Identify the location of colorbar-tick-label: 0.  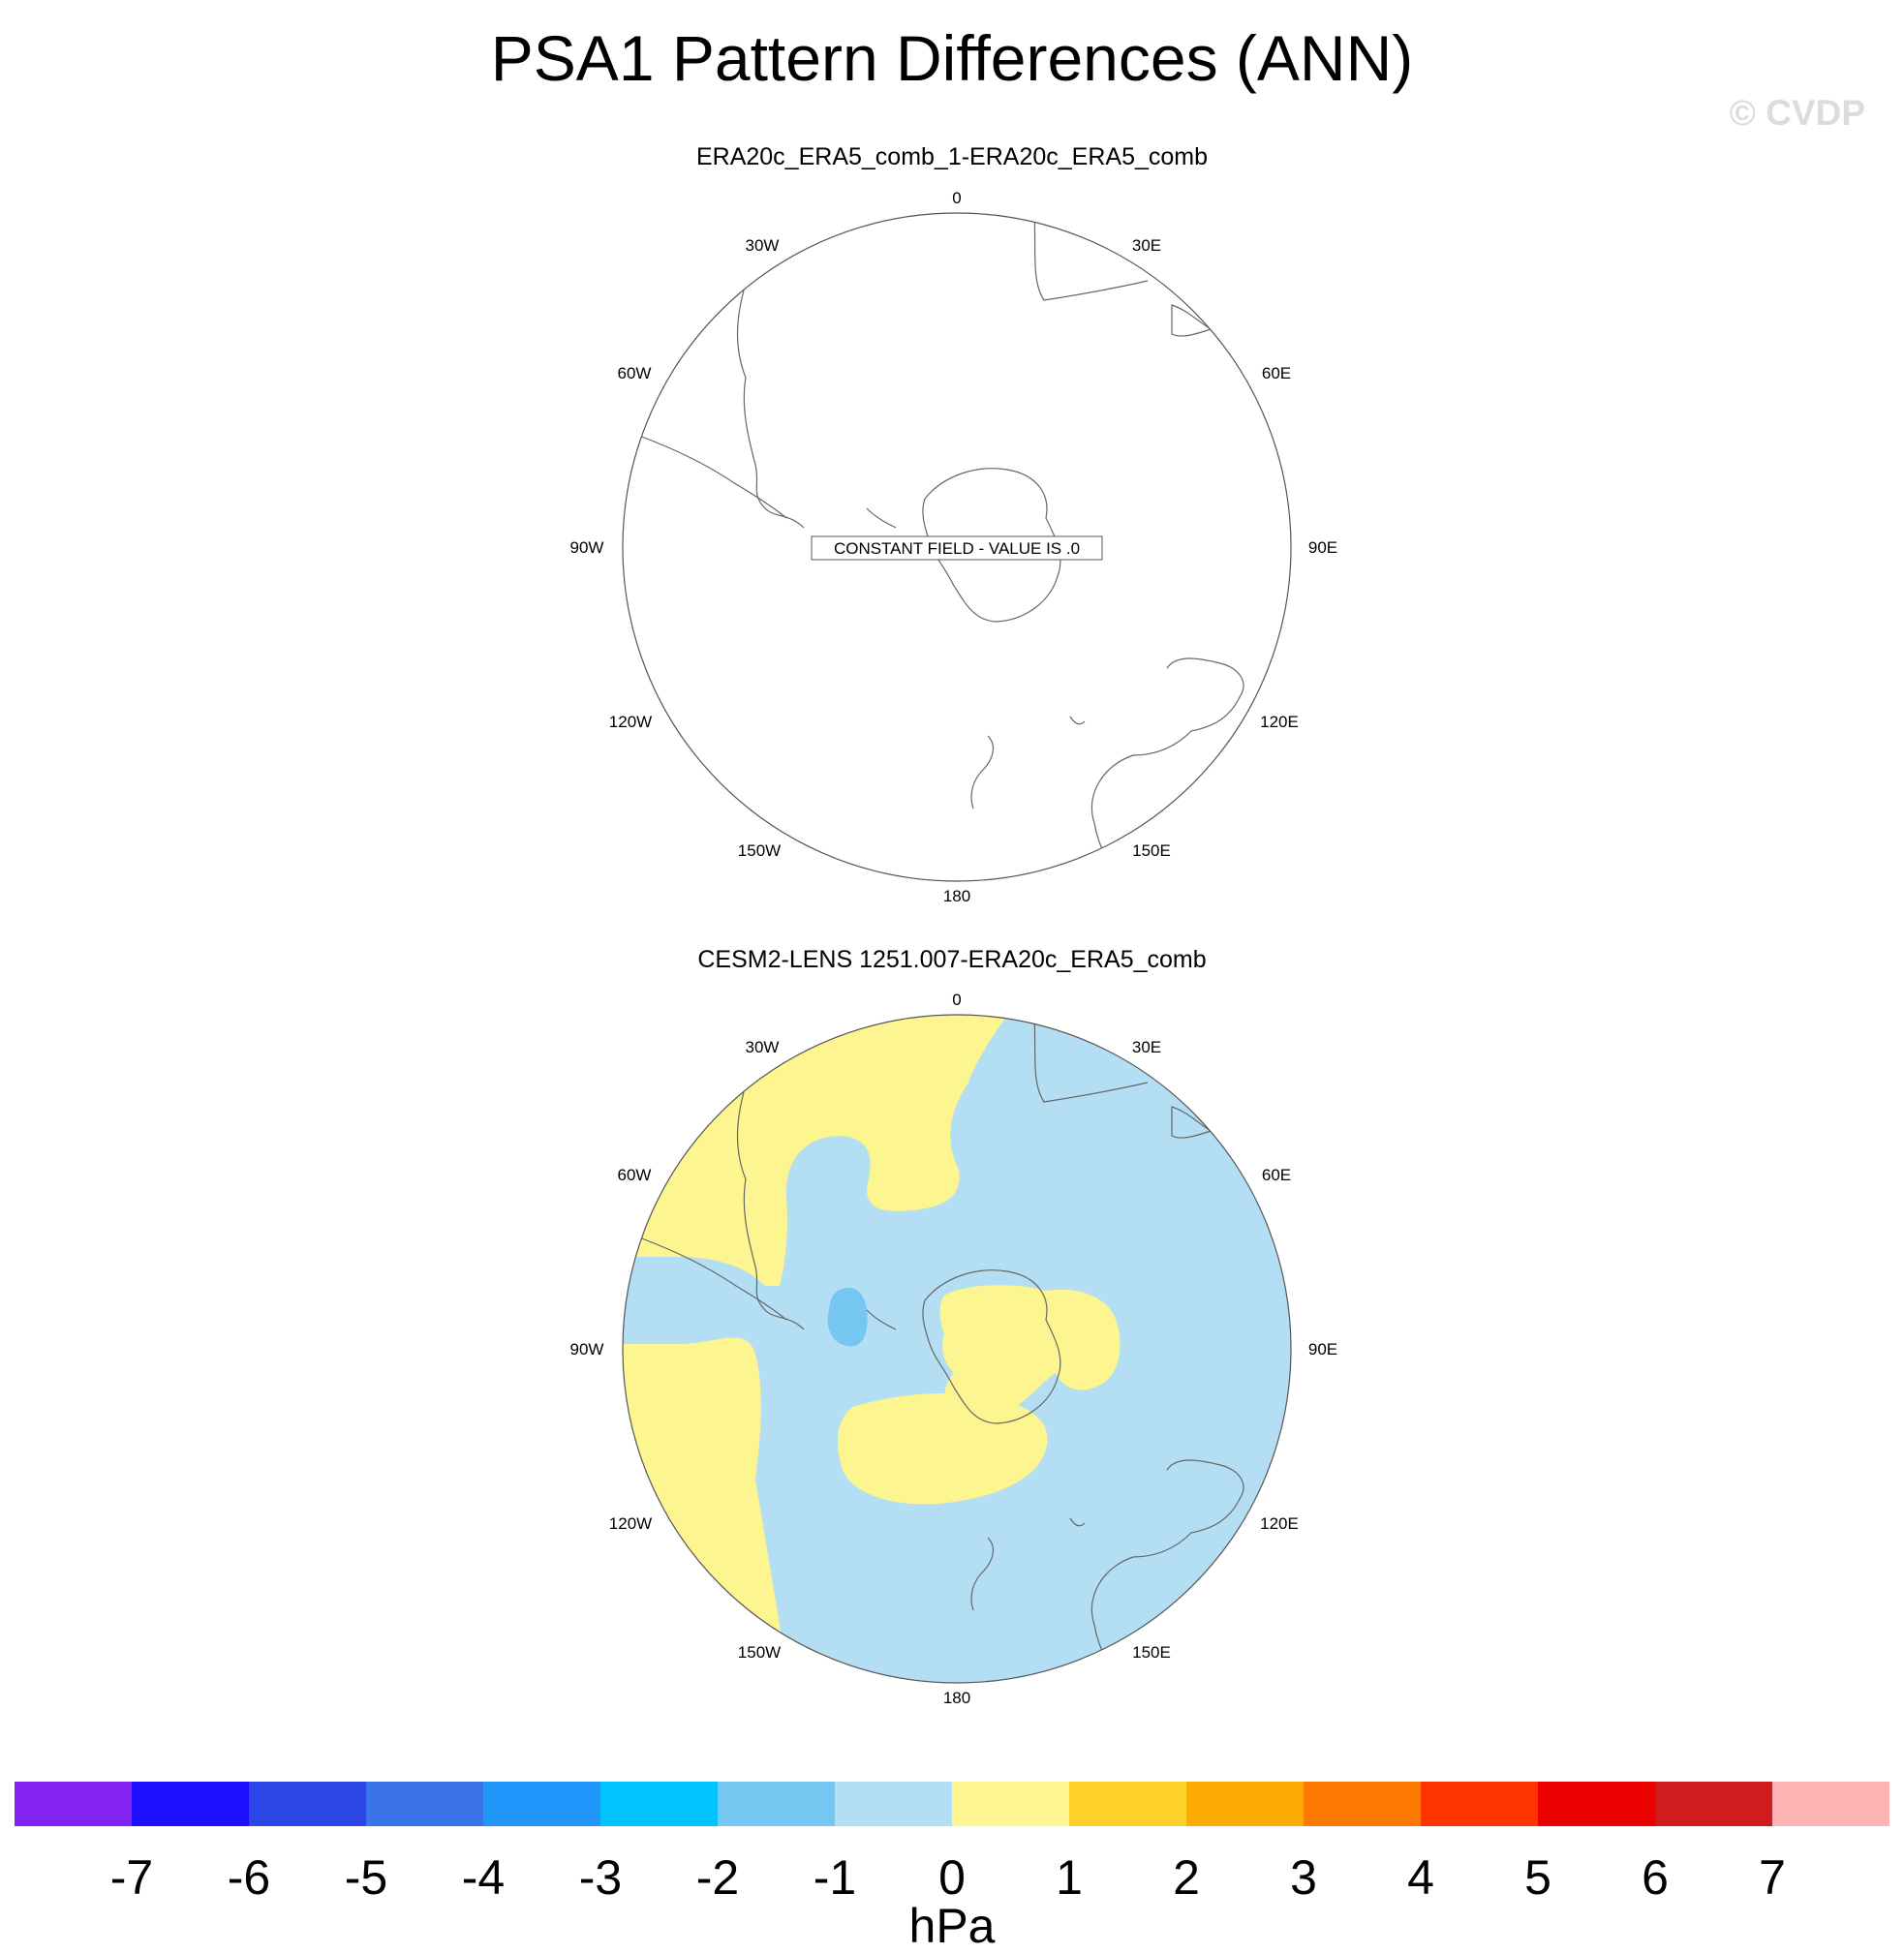
(952, 1878).